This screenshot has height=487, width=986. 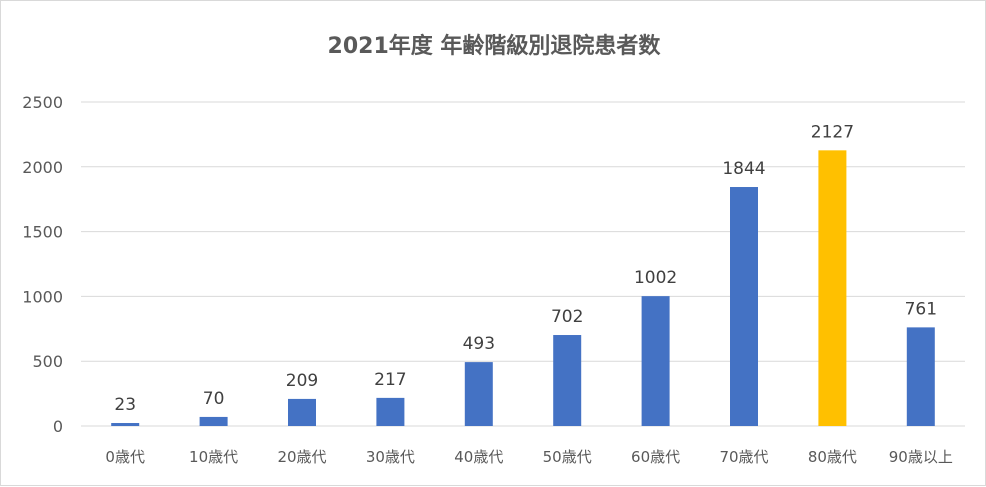 I want to click on data-label: 761, so click(x=921, y=309).